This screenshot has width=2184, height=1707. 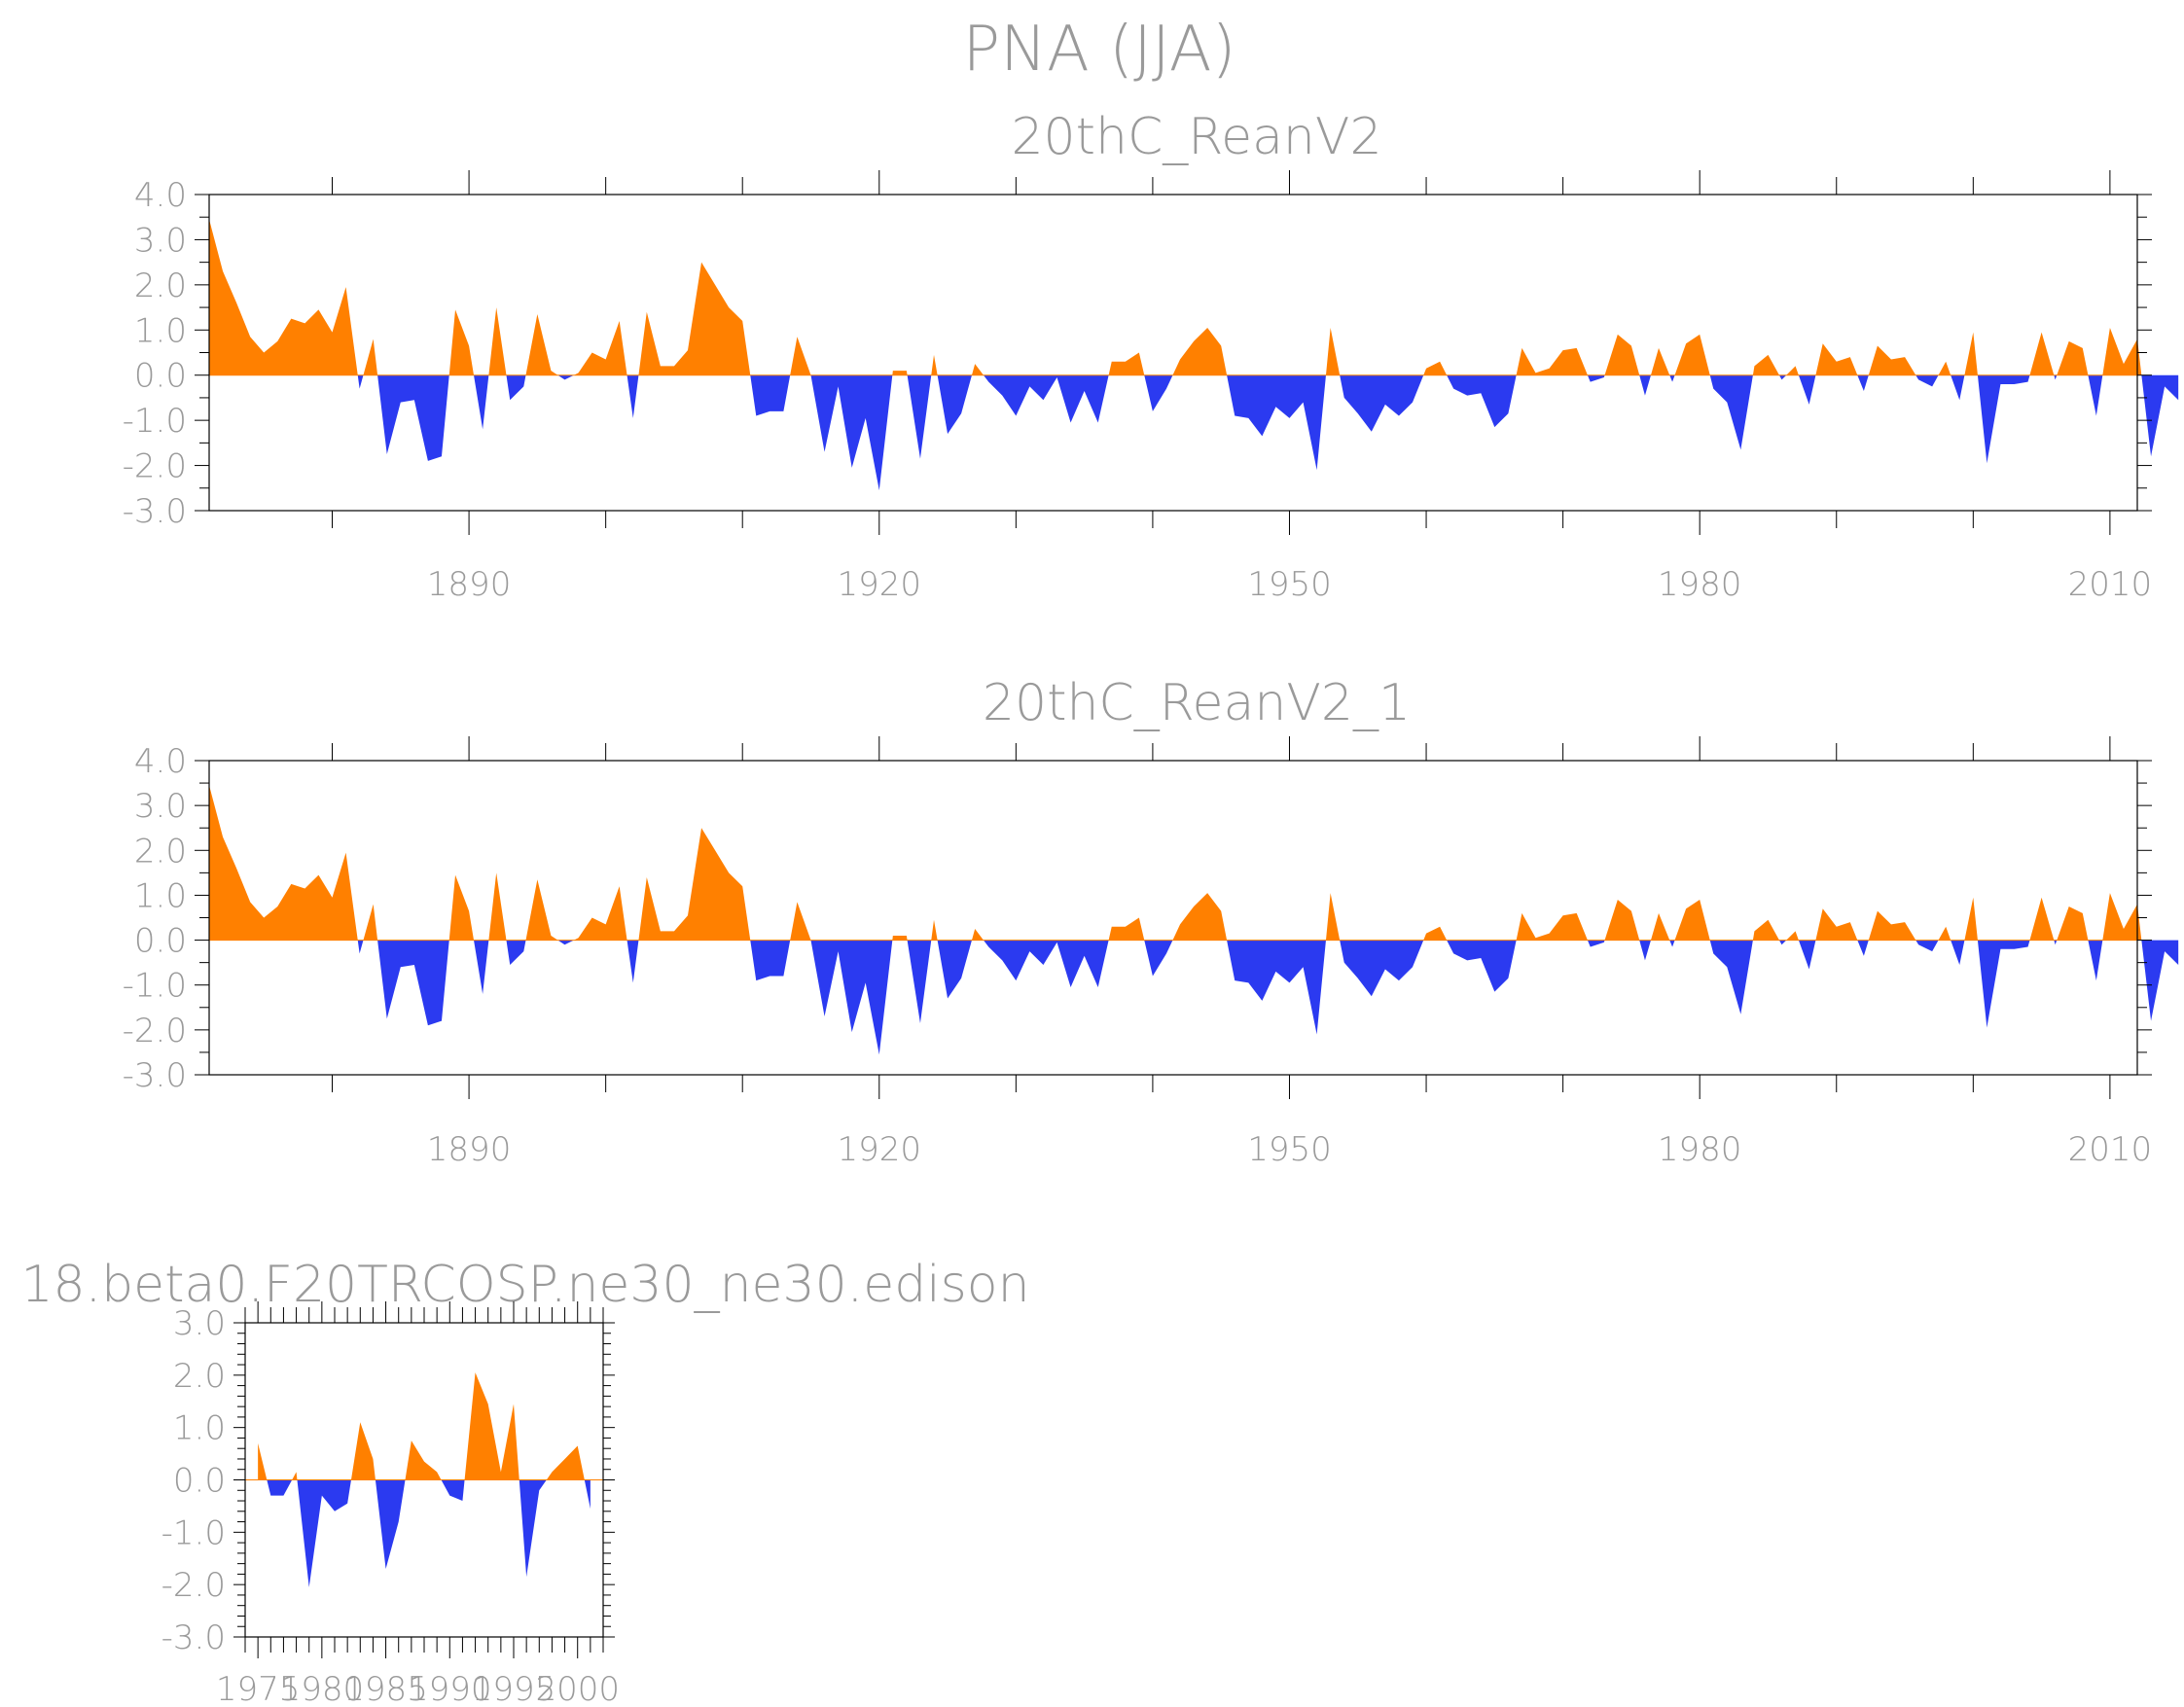 What do you see at coordinates (258, 1688) in the screenshot?
I see `x-tick-label: 1975` at bounding box center [258, 1688].